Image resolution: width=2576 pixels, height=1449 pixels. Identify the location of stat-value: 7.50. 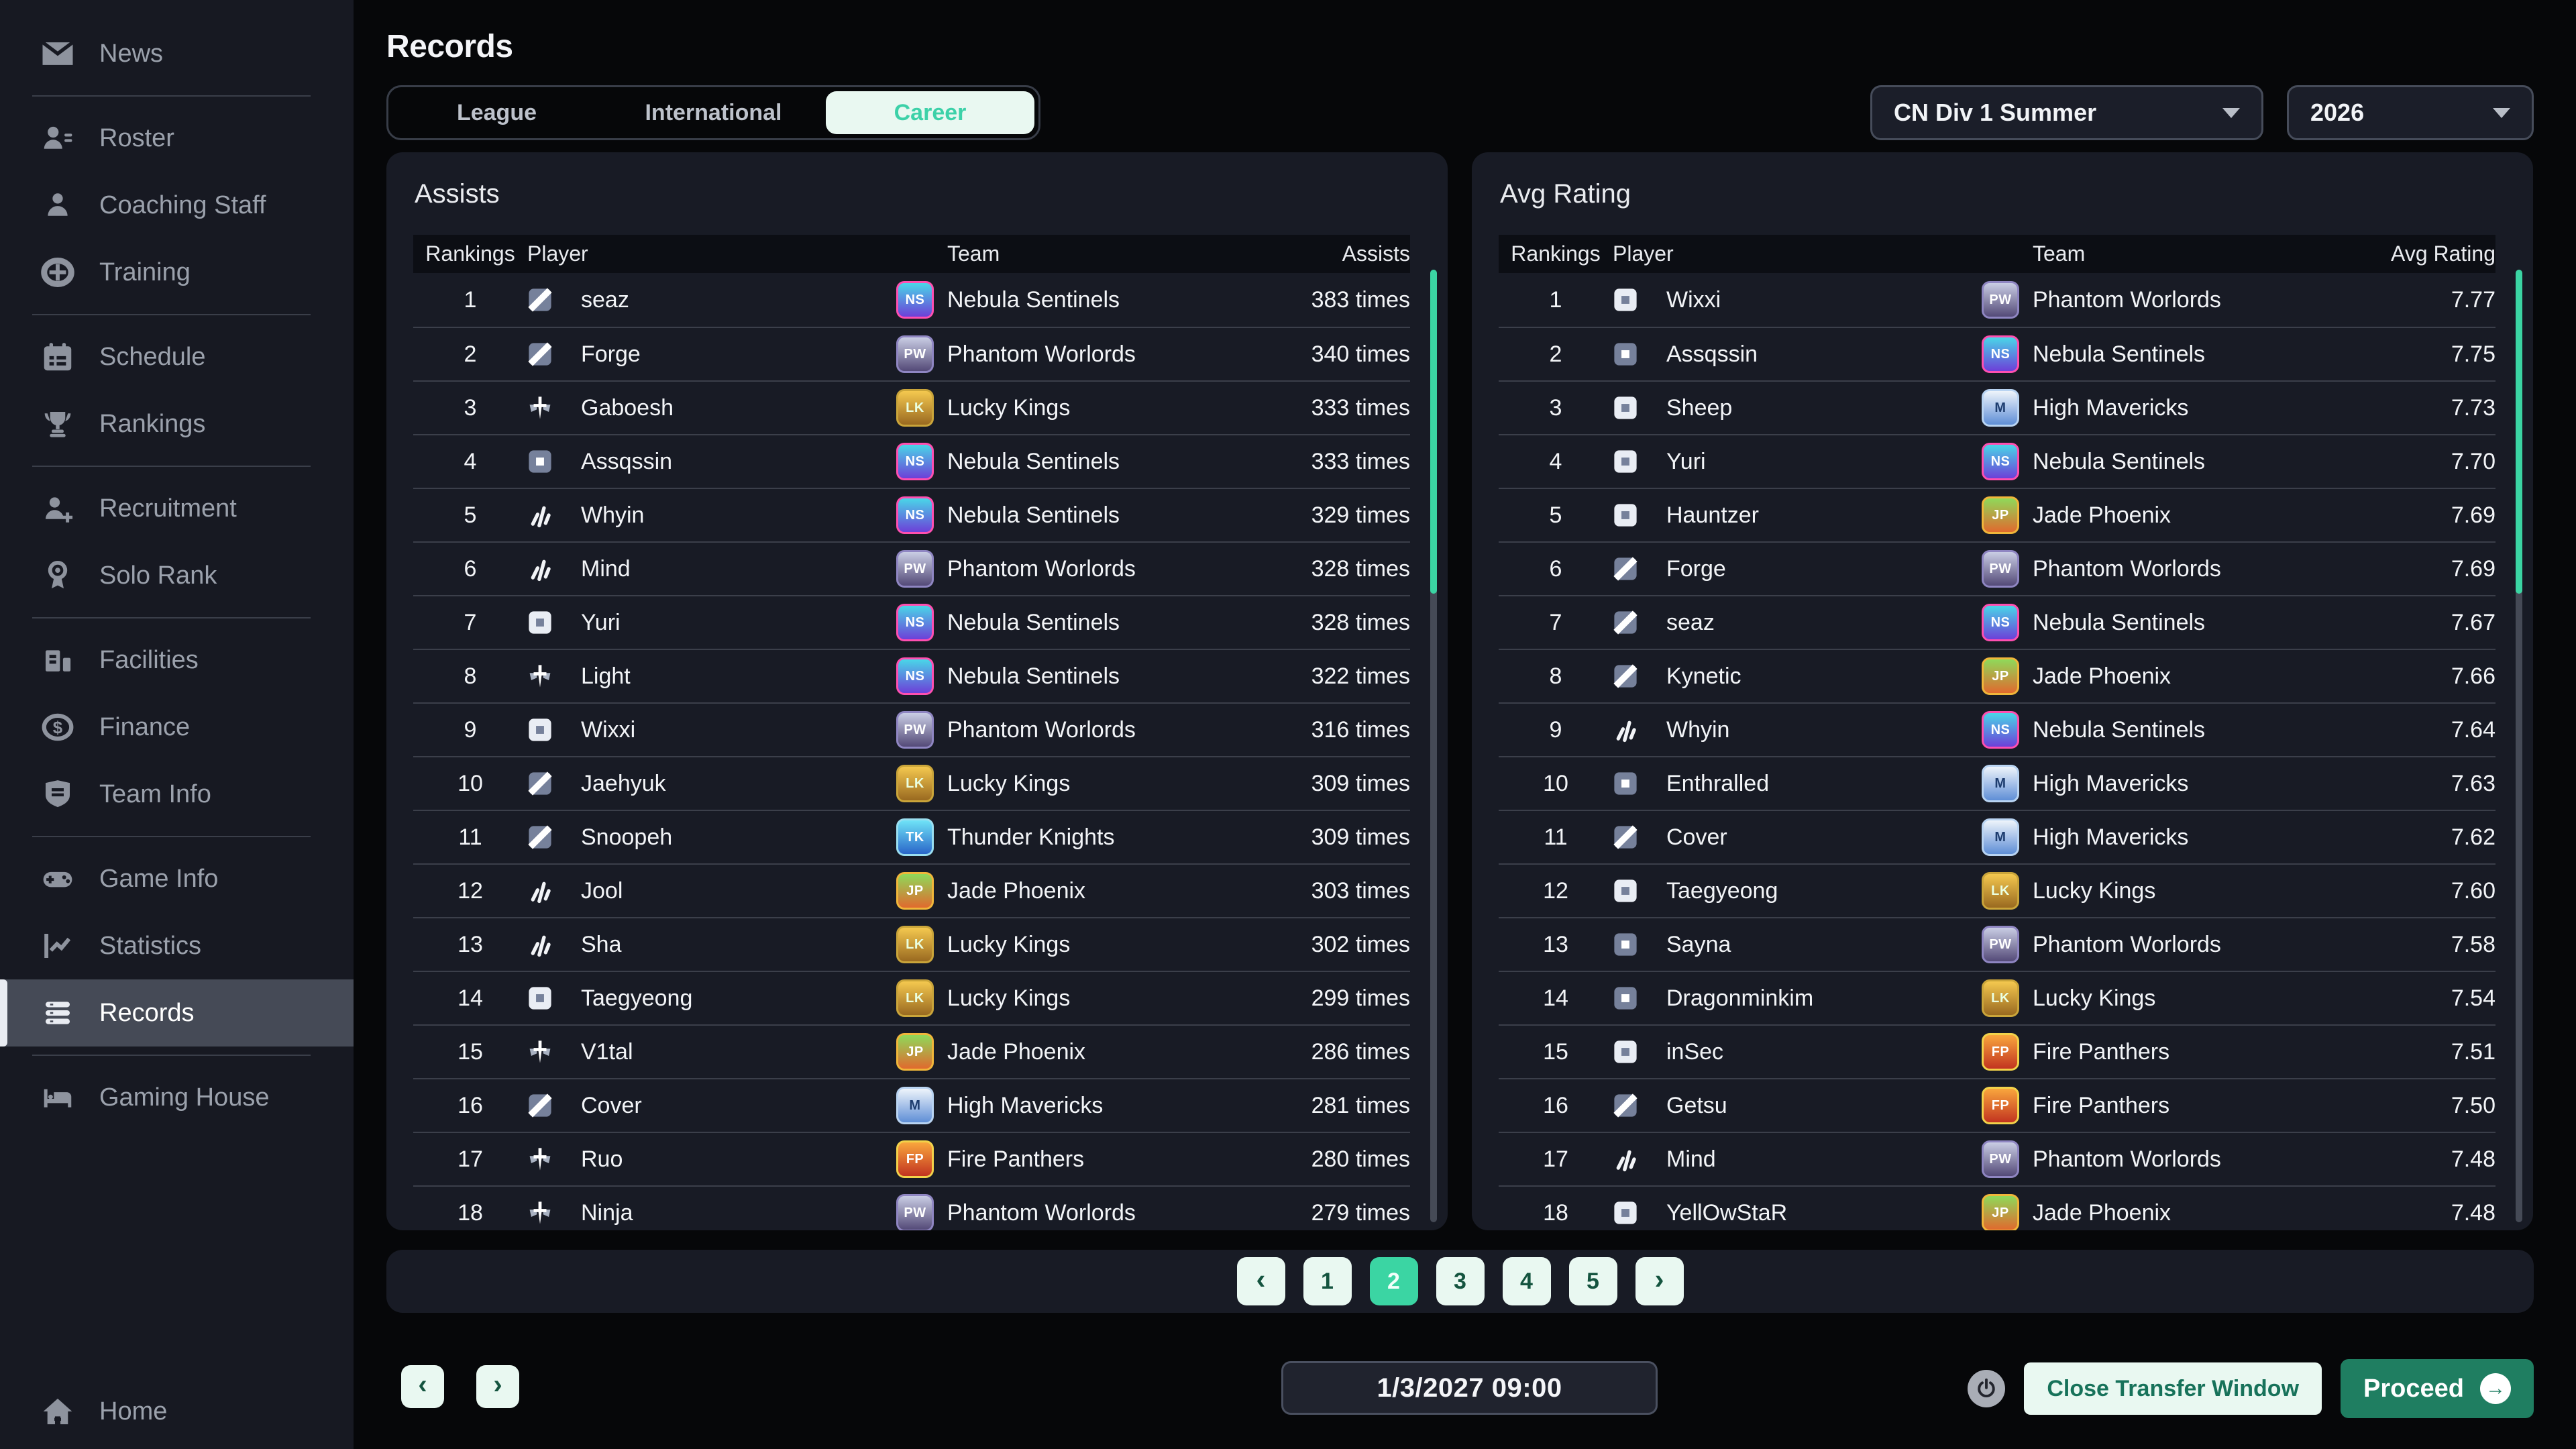
(2473, 1105).